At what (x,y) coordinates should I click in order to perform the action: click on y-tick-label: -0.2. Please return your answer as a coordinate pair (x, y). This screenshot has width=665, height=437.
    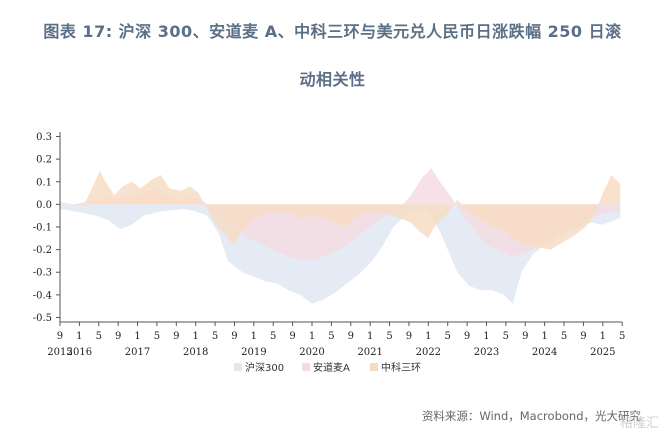
    Looking at the image, I should click on (42, 250).